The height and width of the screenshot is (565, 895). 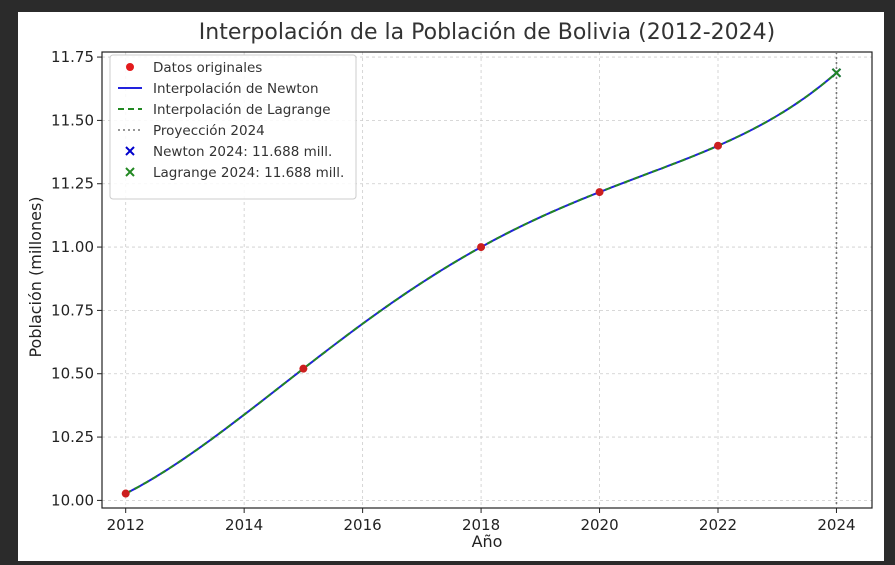 What do you see at coordinates (363, 525) in the screenshot?
I see `x-tick-label: 2016` at bounding box center [363, 525].